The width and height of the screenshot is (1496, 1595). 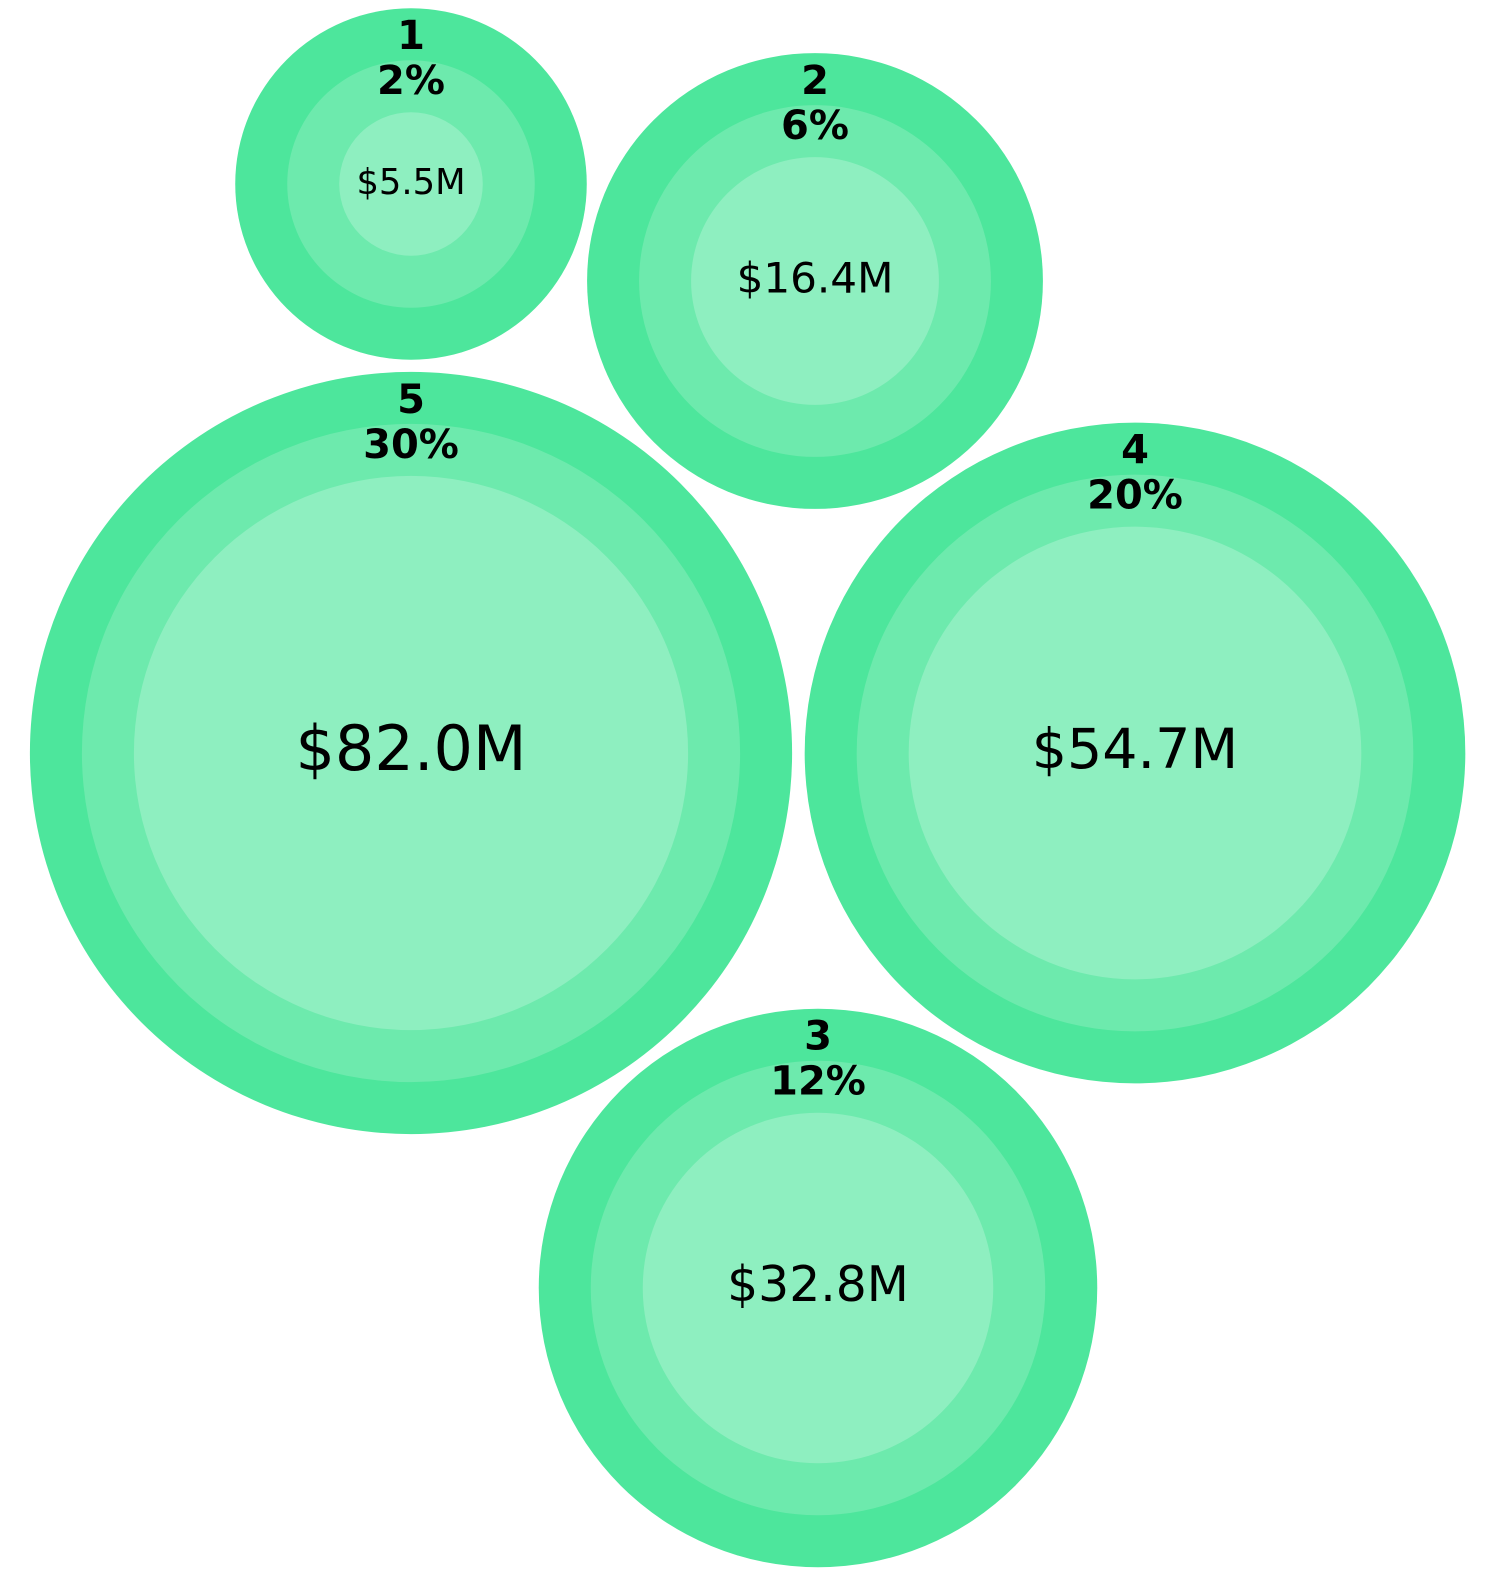 I want to click on value-label: $16.4M, so click(x=815, y=278).